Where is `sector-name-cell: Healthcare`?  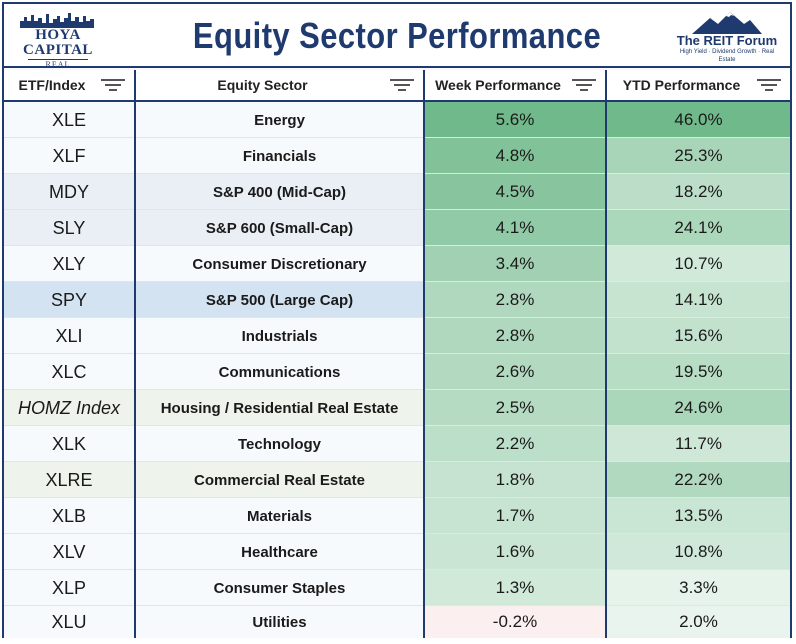 sector-name-cell: Healthcare is located at coordinates (279, 552).